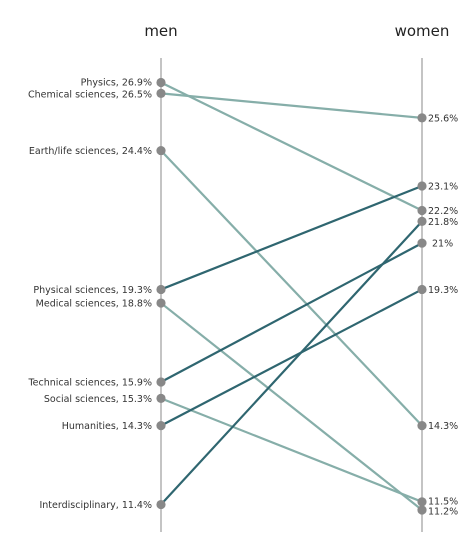 Image resolution: width=474 pixels, height=541 pixels. Describe the element at coordinates (442, 244) in the screenshot. I see `women-label-technical-sciences: 21%` at that location.